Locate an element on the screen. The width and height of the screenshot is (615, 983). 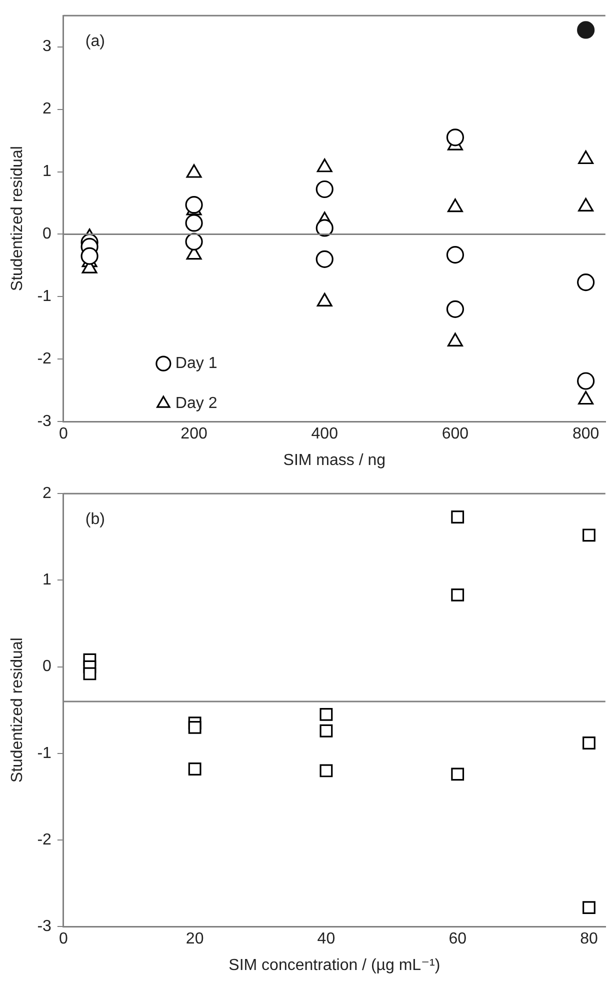
y-tick-label: 3 is located at coordinates (47, 47).